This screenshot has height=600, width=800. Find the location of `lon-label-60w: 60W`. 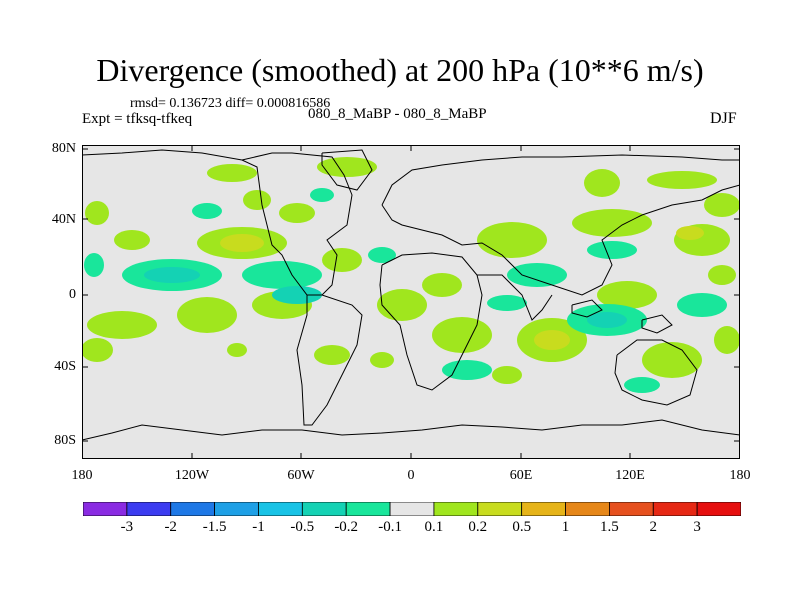

lon-label-60w: 60W is located at coordinates (301, 475).